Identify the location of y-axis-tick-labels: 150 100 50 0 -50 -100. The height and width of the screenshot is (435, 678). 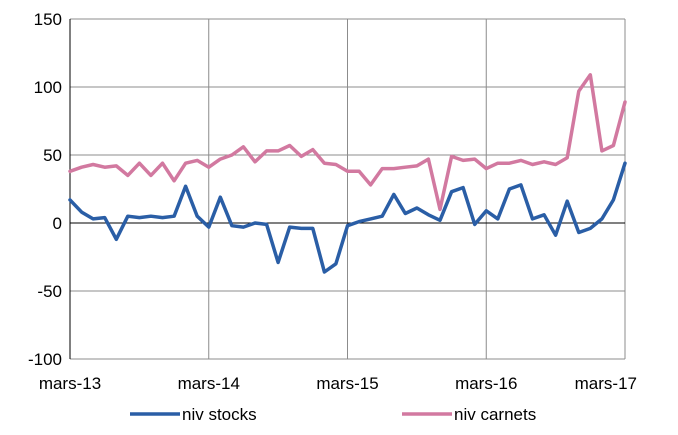
(45, 189).